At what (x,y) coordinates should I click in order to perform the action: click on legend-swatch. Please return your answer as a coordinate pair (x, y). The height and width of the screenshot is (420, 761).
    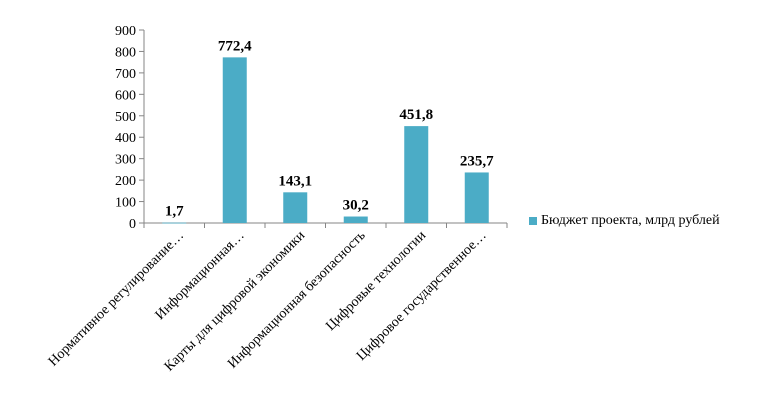
    Looking at the image, I should click on (533, 221).